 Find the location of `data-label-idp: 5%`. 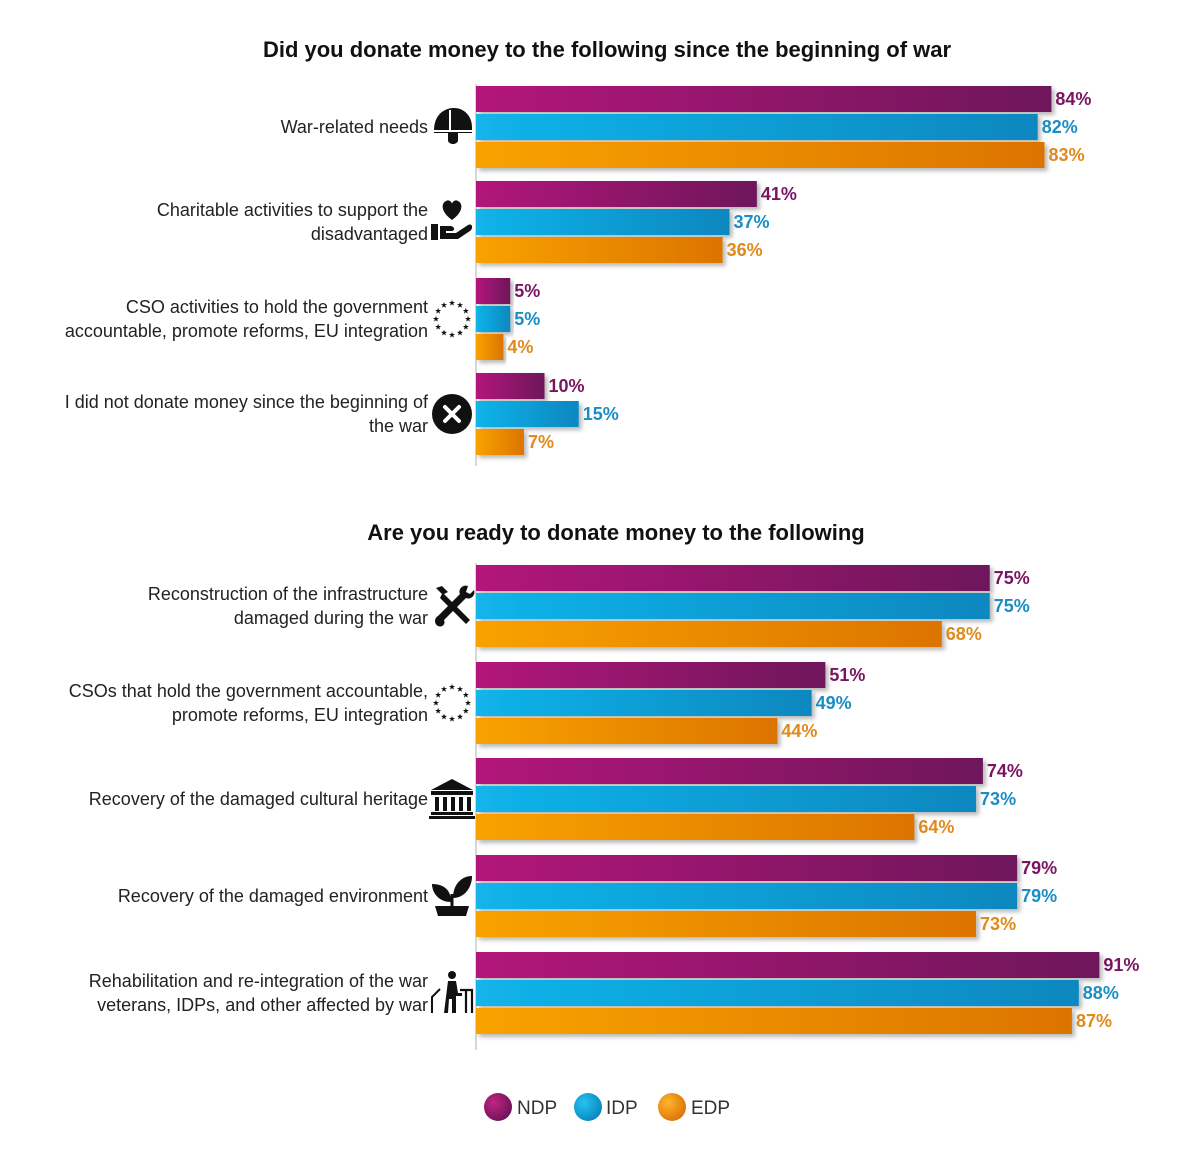

data-label-idp: 5% is located at coordinates (527, 319).